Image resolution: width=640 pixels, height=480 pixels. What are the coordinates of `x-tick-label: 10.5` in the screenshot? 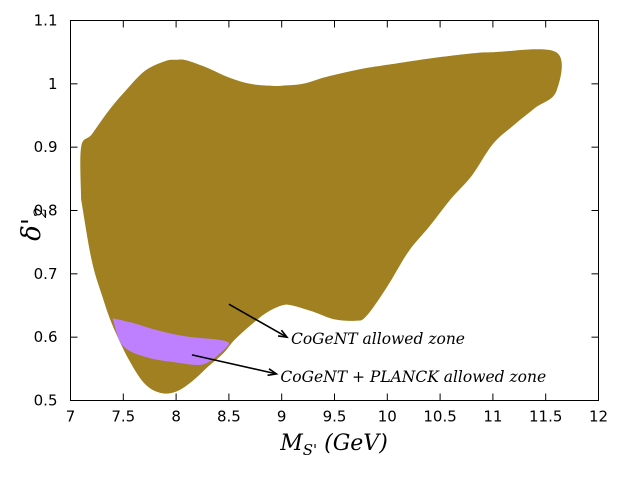 It's located at (439, 417).